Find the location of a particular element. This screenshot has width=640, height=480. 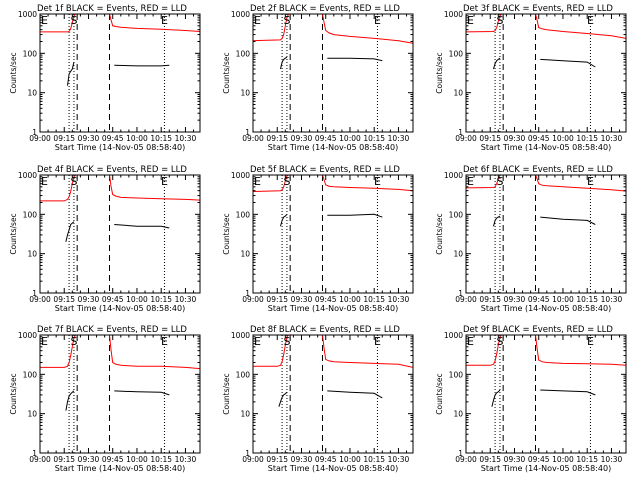

panel-title: Det 2f BLACK = Events, RED = LLD is located at coordinates (325, 9).